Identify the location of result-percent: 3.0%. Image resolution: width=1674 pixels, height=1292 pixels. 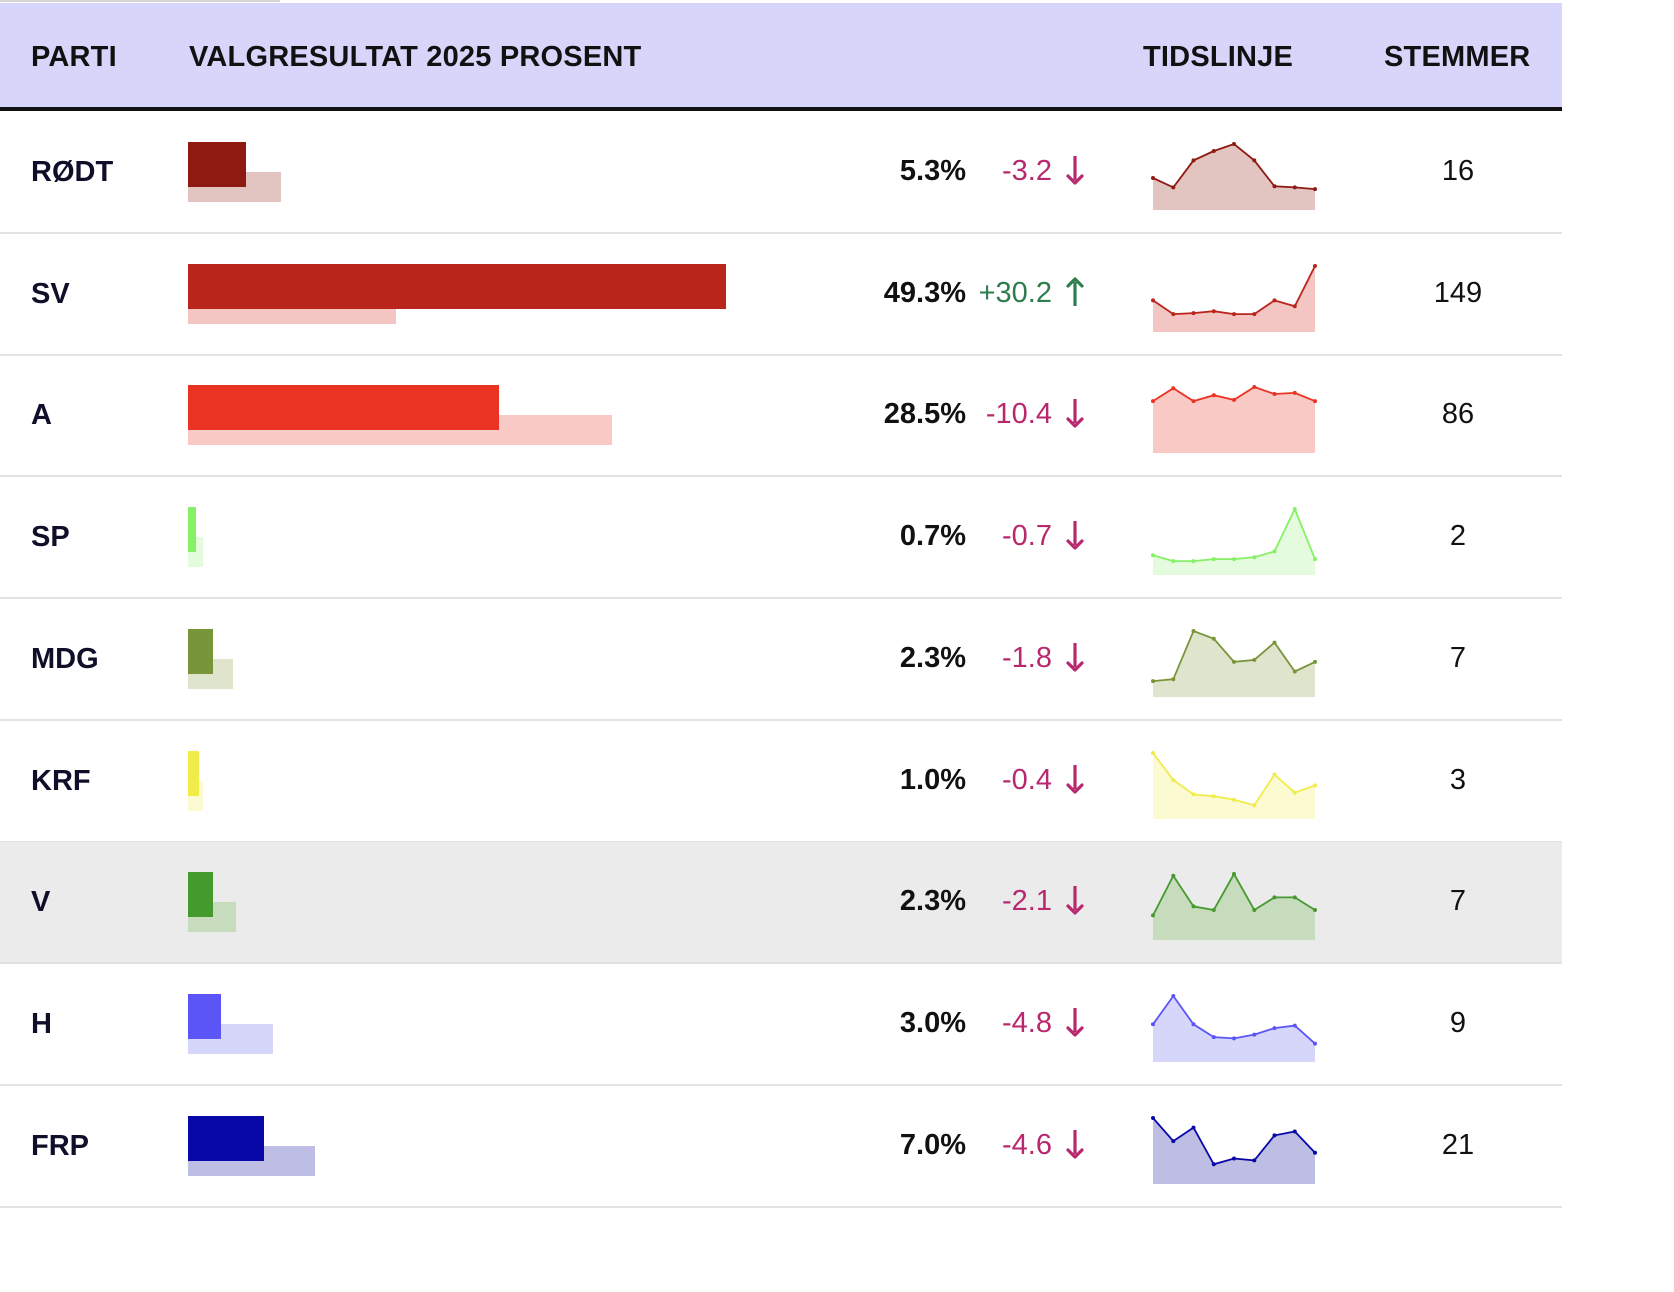
(932, 1022).